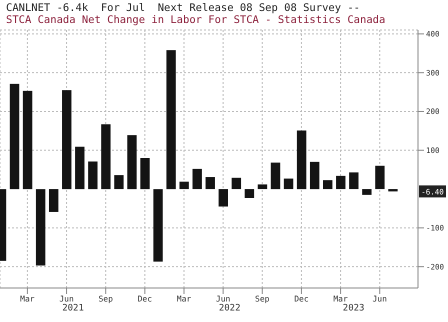 This screenshot has width=448, height=322. What do you see at coordinates (229, 308) in the screenshot?
I see `text: 2022` at bounding box center [229, 308].